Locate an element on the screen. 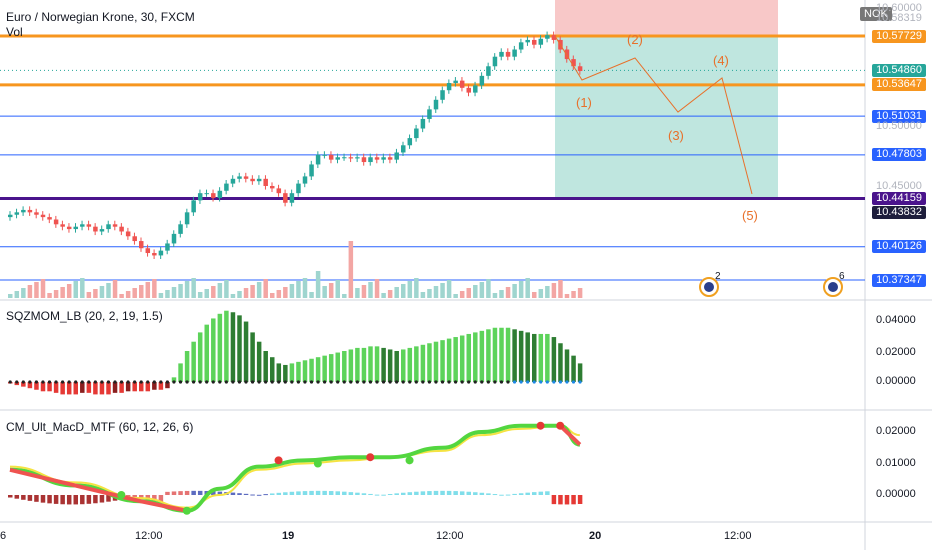 The width and height of the screenshot is (932, 550). time-axis-tick: 19 is located at coordinates (288, 536).